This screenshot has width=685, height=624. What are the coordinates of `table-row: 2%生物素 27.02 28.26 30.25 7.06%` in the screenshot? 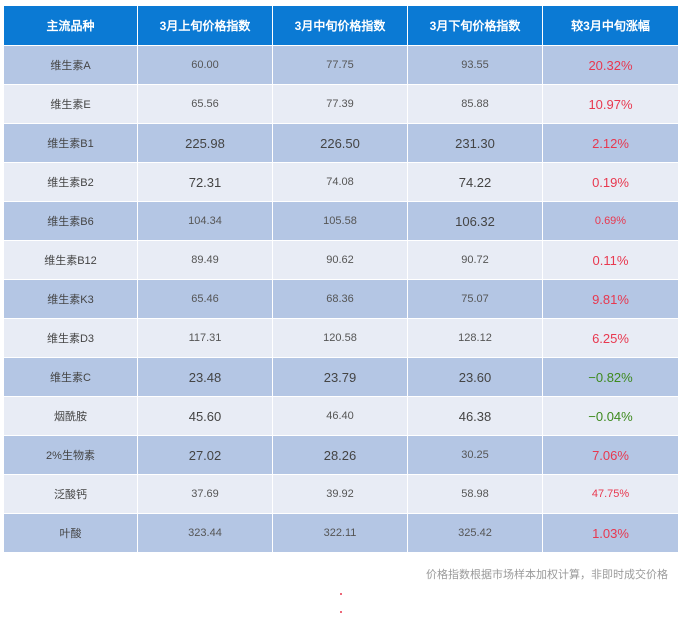 It's located at (341, 455).